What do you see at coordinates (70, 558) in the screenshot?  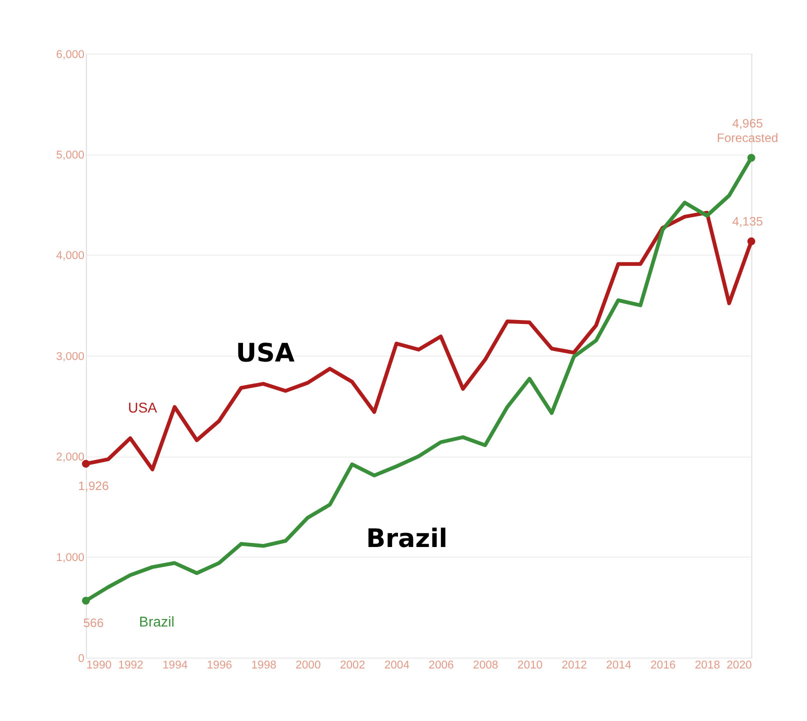 I see `y-tick-label: 1,000` at bounding box center [70, 558].